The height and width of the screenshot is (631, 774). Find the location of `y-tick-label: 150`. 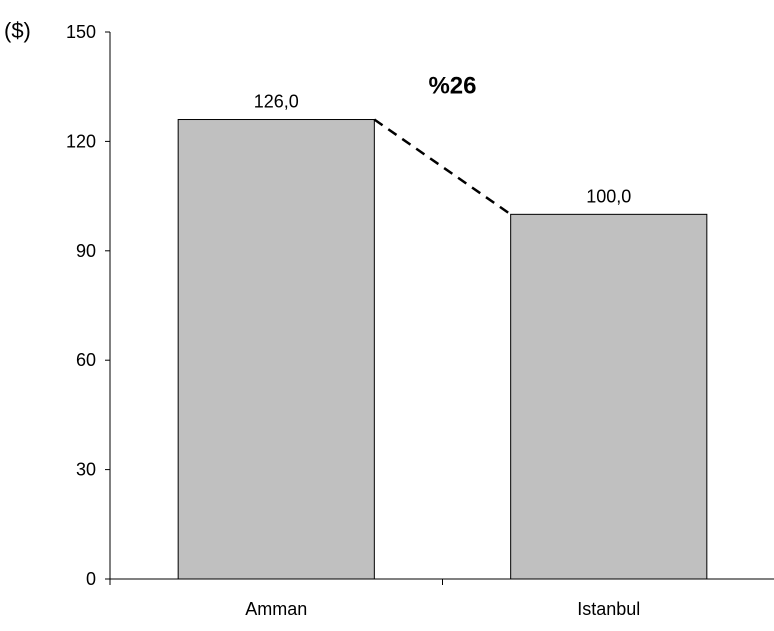

y-tick-label: 150 is located at coordinates (81, 32).